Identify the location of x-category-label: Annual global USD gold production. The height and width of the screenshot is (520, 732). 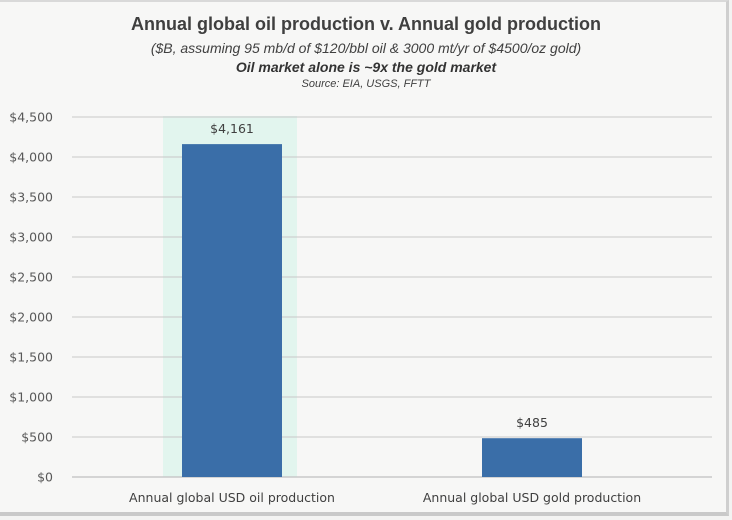
(532, 497).